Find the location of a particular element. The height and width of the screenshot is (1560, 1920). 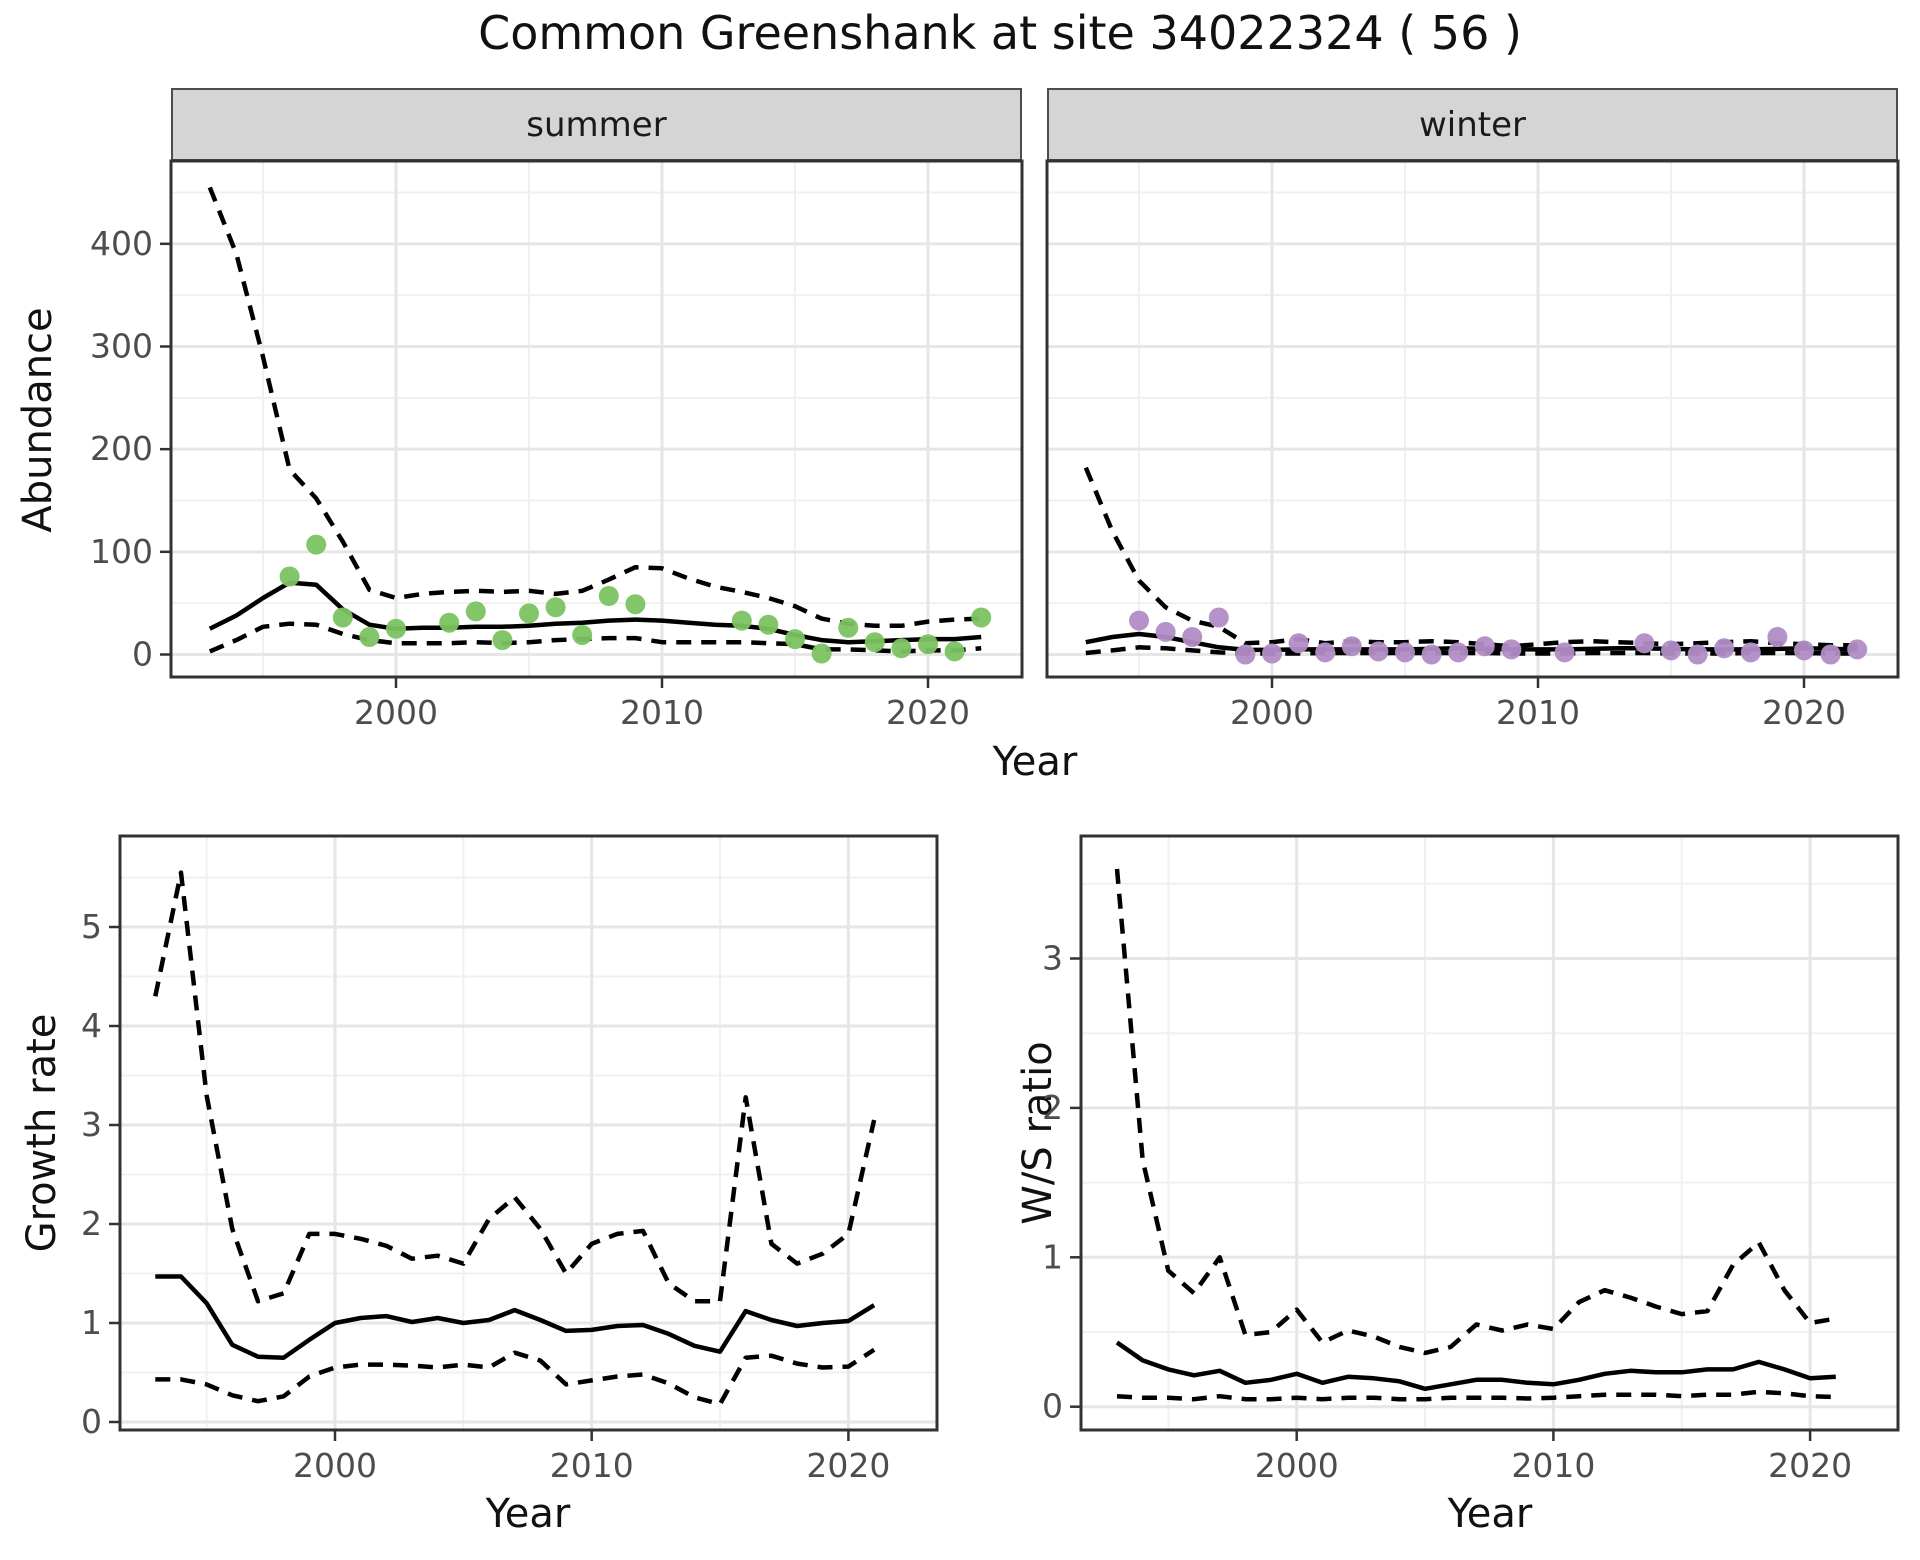

y-tick-label: 4 is located at coordinates (91, 1025).